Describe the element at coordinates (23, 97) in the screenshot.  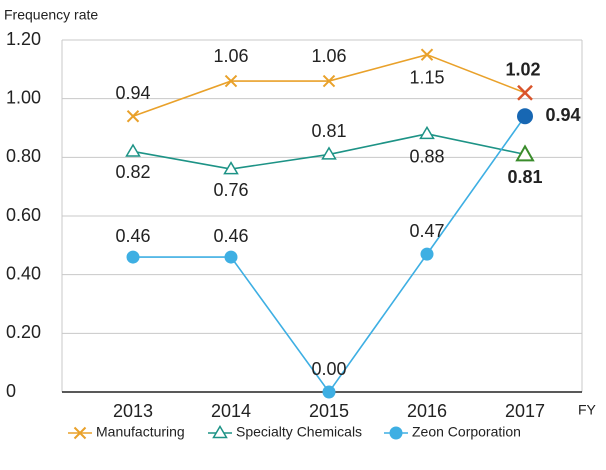
I see `y-tick-label: 1.00` at that location.